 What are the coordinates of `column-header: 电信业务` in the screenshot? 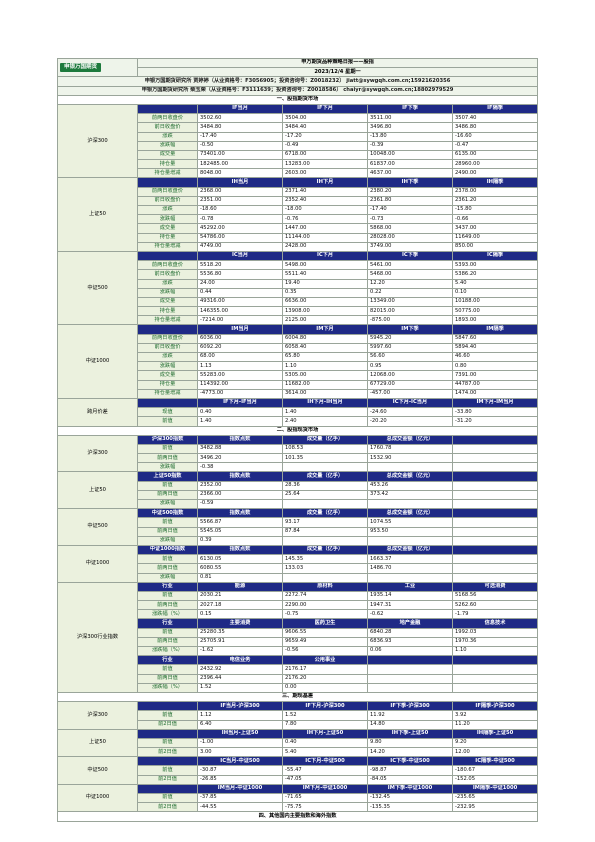 It's located at (240, 660).